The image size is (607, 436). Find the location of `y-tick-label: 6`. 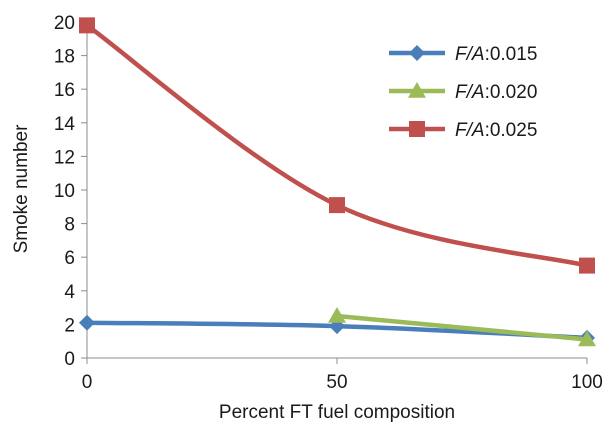

y-tick-label: 6 is located at coordinates (69, 258).